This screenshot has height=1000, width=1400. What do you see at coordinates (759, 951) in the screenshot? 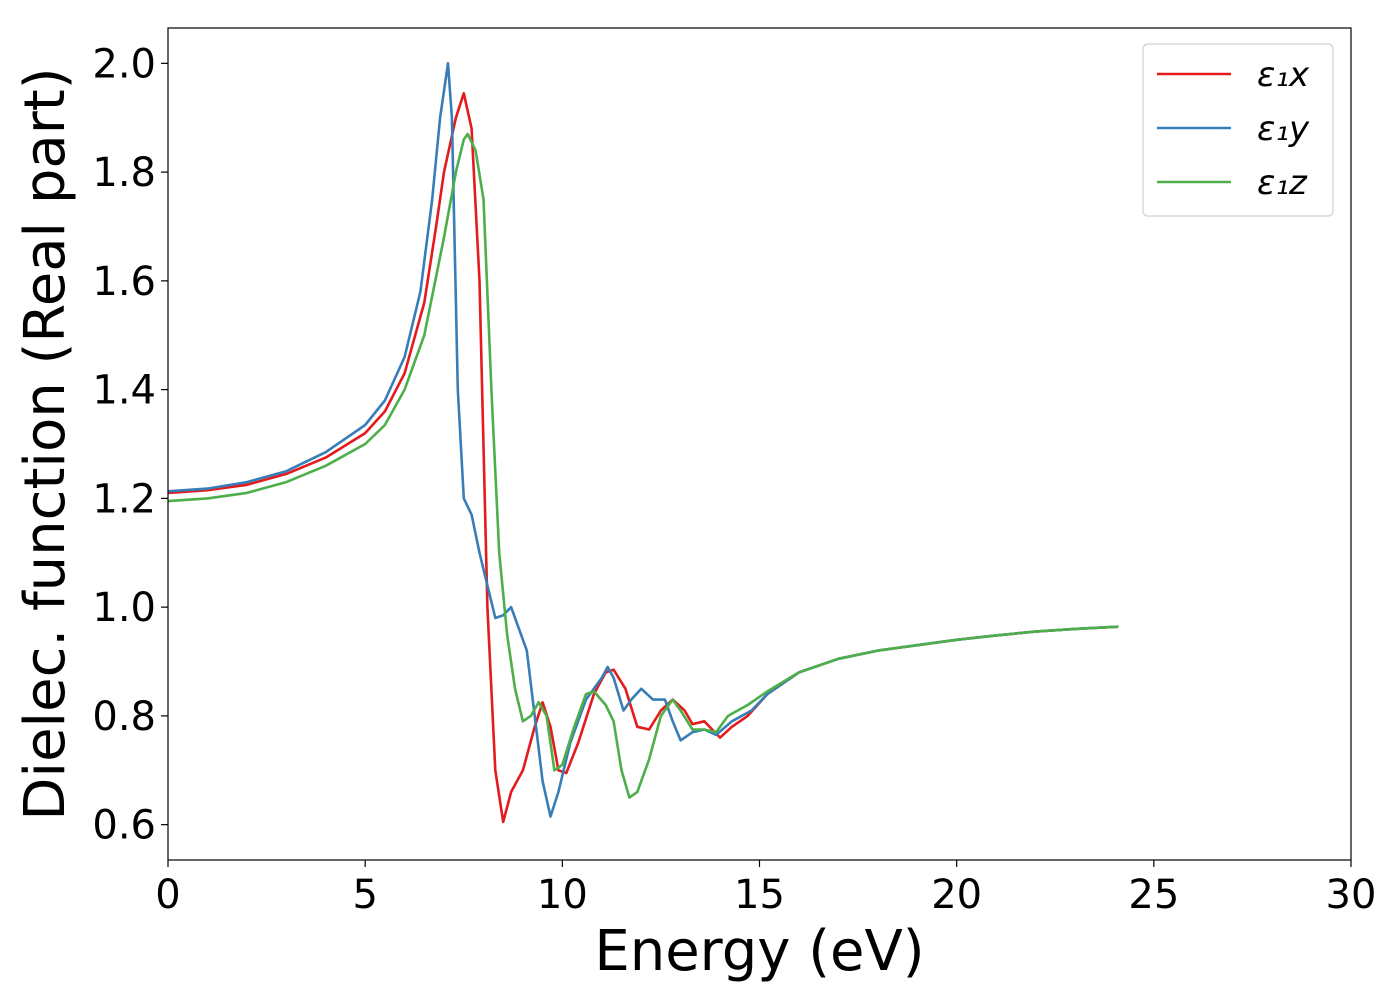
I see `x-axis-title: Energy (eV)` at bounding box center [759, 951].